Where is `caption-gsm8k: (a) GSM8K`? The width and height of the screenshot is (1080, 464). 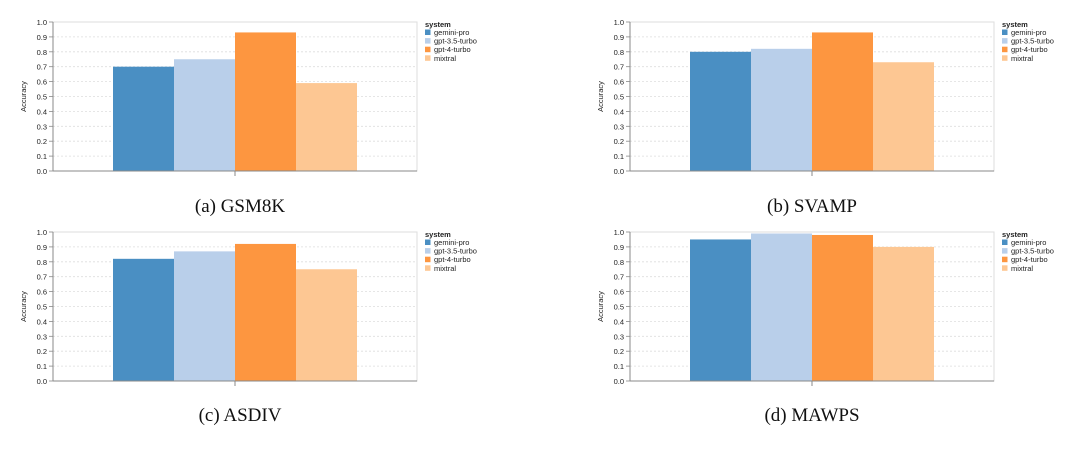
caption-gsm8k: (a) GSM8K is located at coordinates (240, 206).